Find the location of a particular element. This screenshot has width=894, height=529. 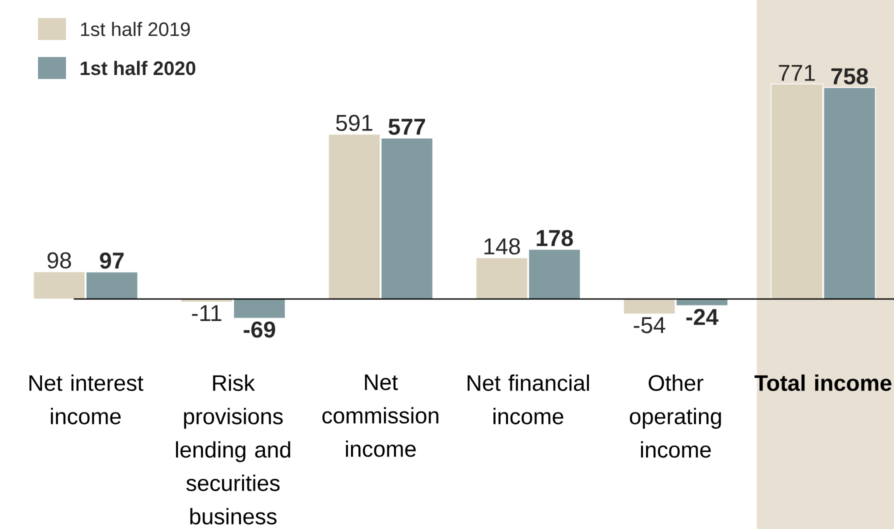

data-label: 591 is located at coordinates (354, 122).